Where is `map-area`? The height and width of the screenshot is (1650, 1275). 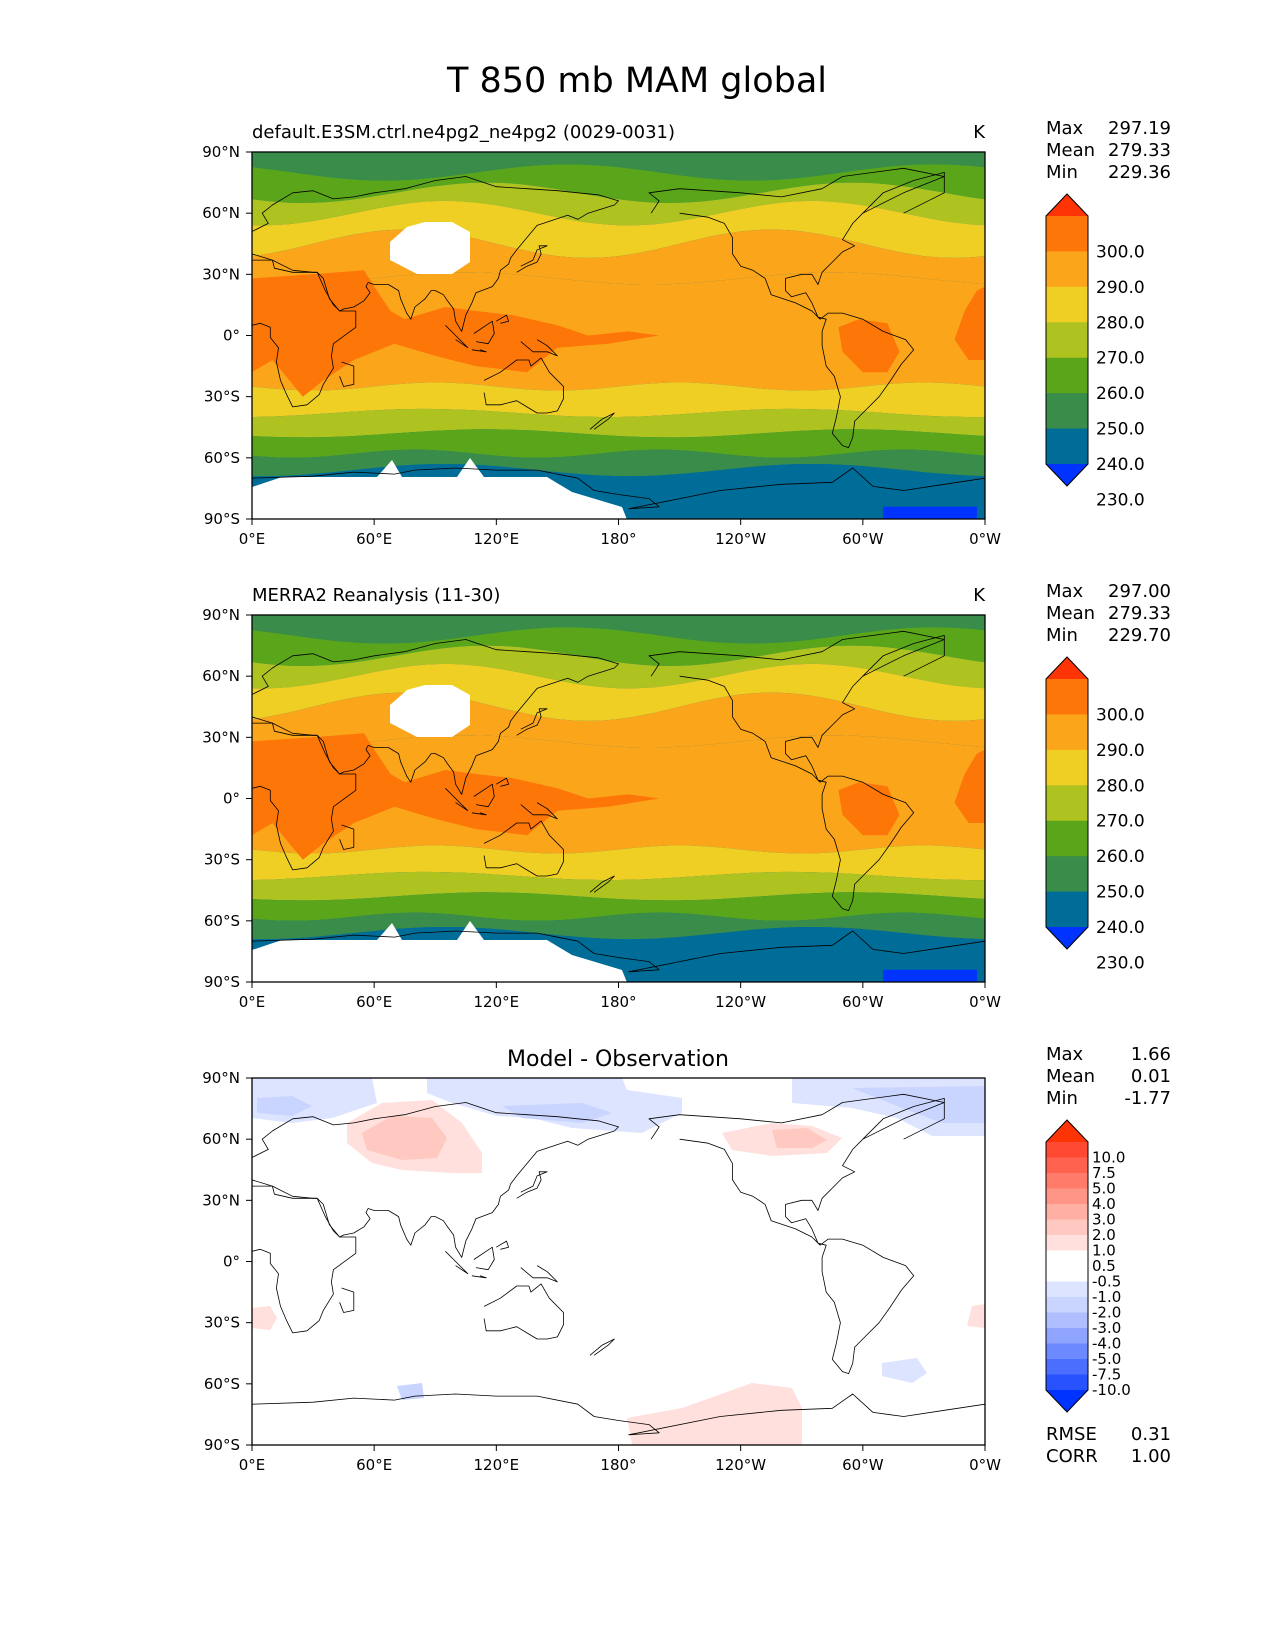 map-area is located at coordinates (618, 335).